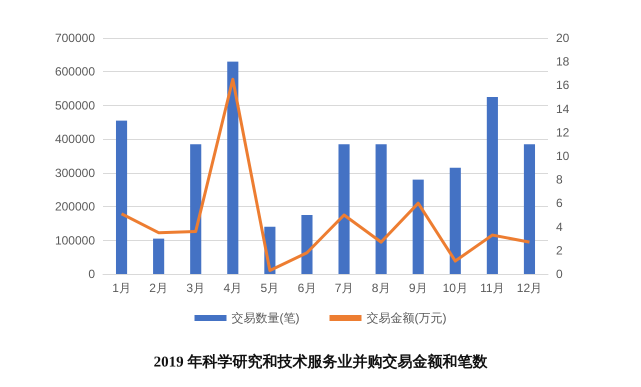  I want to click on legend-label: 交易数量(笔), so click(266, 318).